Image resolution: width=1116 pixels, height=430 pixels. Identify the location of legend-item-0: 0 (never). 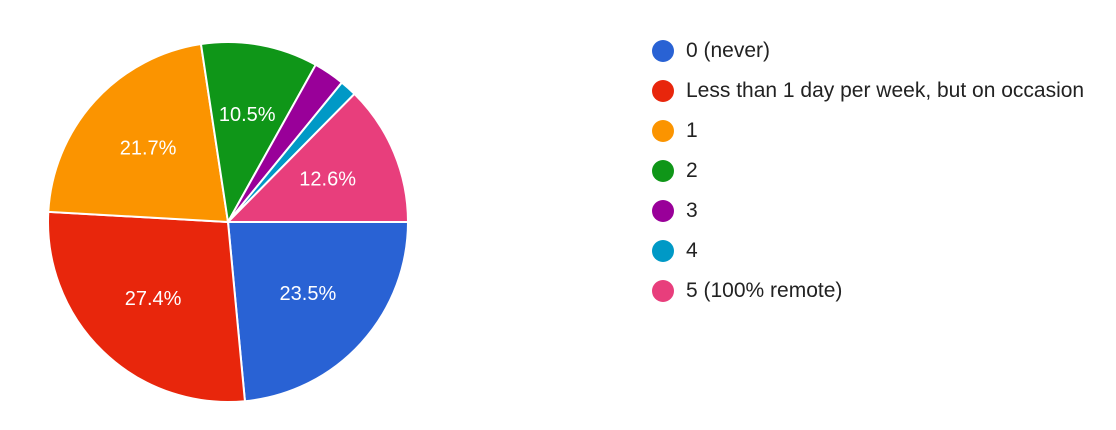
(872, 51).